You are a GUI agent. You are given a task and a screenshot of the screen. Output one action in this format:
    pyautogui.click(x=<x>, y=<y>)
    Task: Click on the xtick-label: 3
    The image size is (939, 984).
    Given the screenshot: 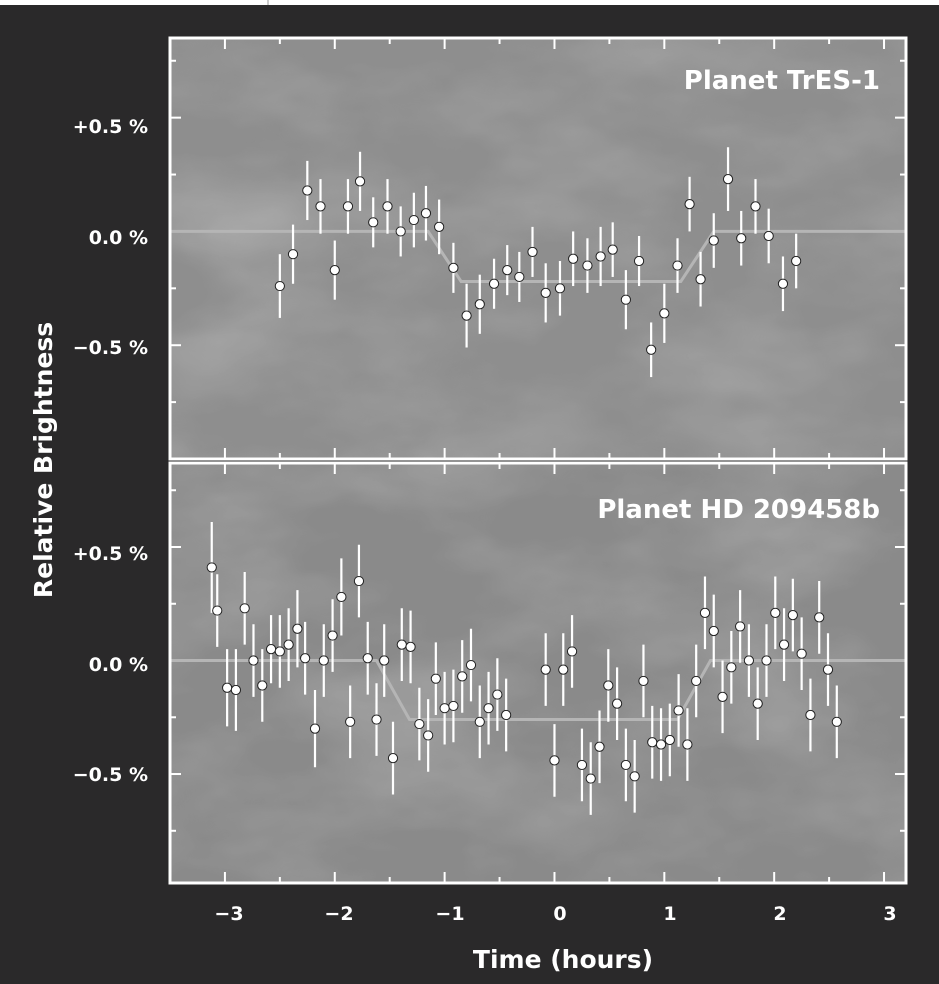 What is the action you would take?
    pyautogui.click(x=889, y=914)
    